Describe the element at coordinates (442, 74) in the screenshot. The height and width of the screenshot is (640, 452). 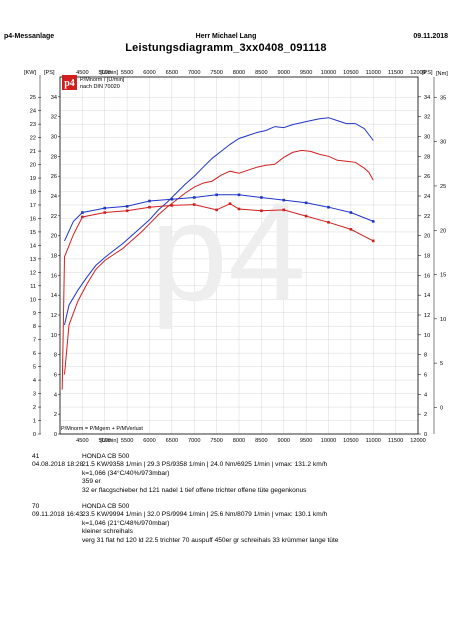
I see `nm-unit-label: [Nm]` at that location.